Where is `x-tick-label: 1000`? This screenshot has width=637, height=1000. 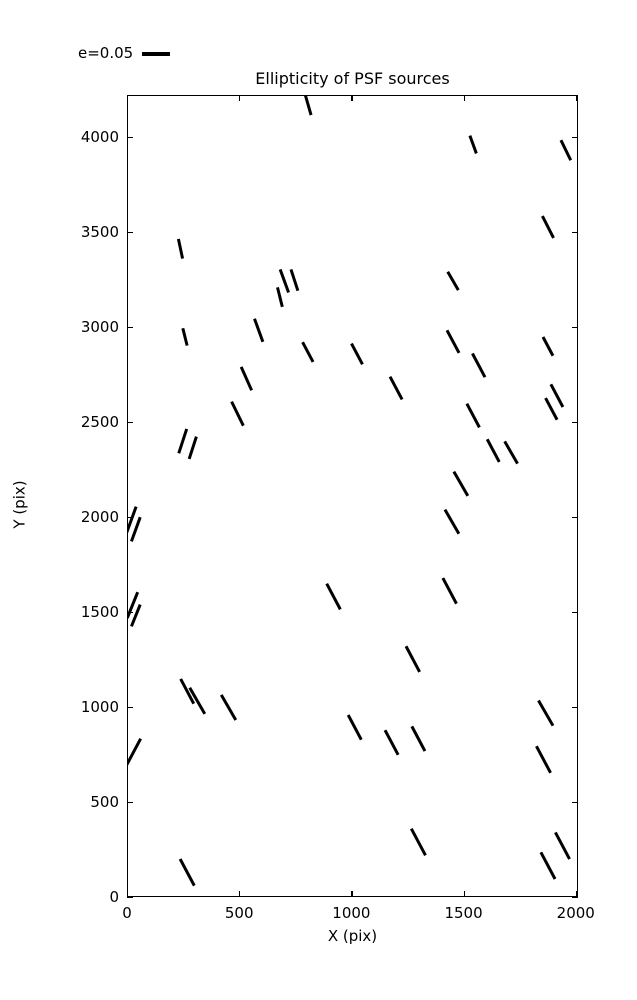
x-tick-label: 1000 is located at coordinates (351, 913).